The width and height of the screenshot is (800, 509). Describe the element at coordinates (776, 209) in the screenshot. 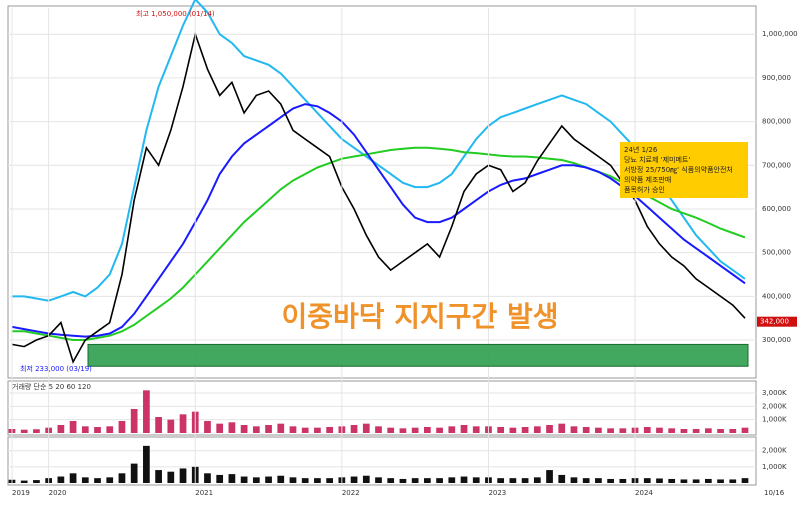

I see `y-tick-label: 600,000` at that location.